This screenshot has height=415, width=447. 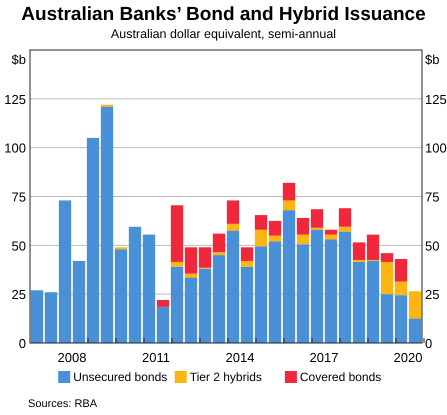 I want to click on source-note: Sources: RBA, so click(x=63, y=404).